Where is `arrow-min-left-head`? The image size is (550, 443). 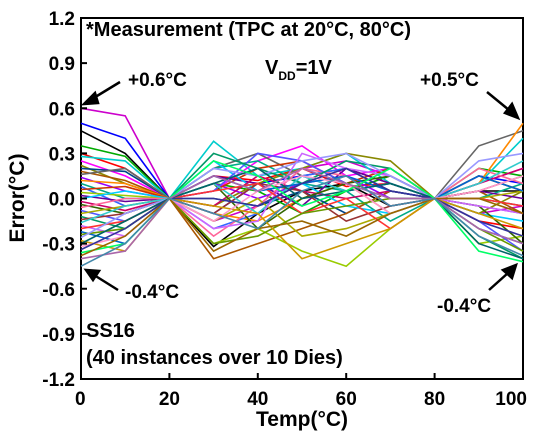
arrow-min-left-head is located at coordinates (92, 275).